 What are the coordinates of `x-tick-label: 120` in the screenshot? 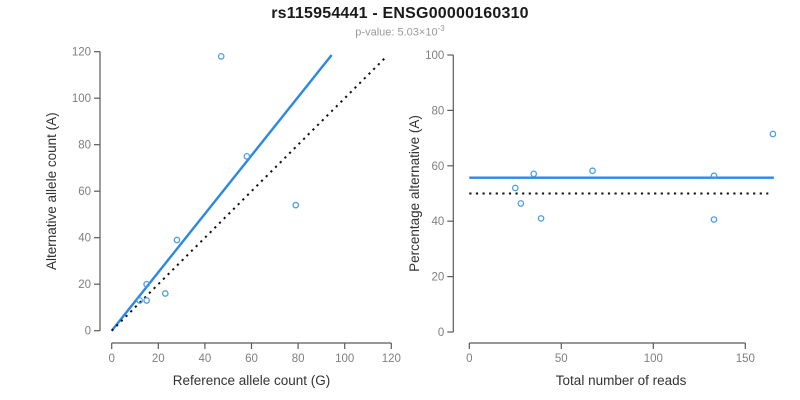 It's located at (391, 359).